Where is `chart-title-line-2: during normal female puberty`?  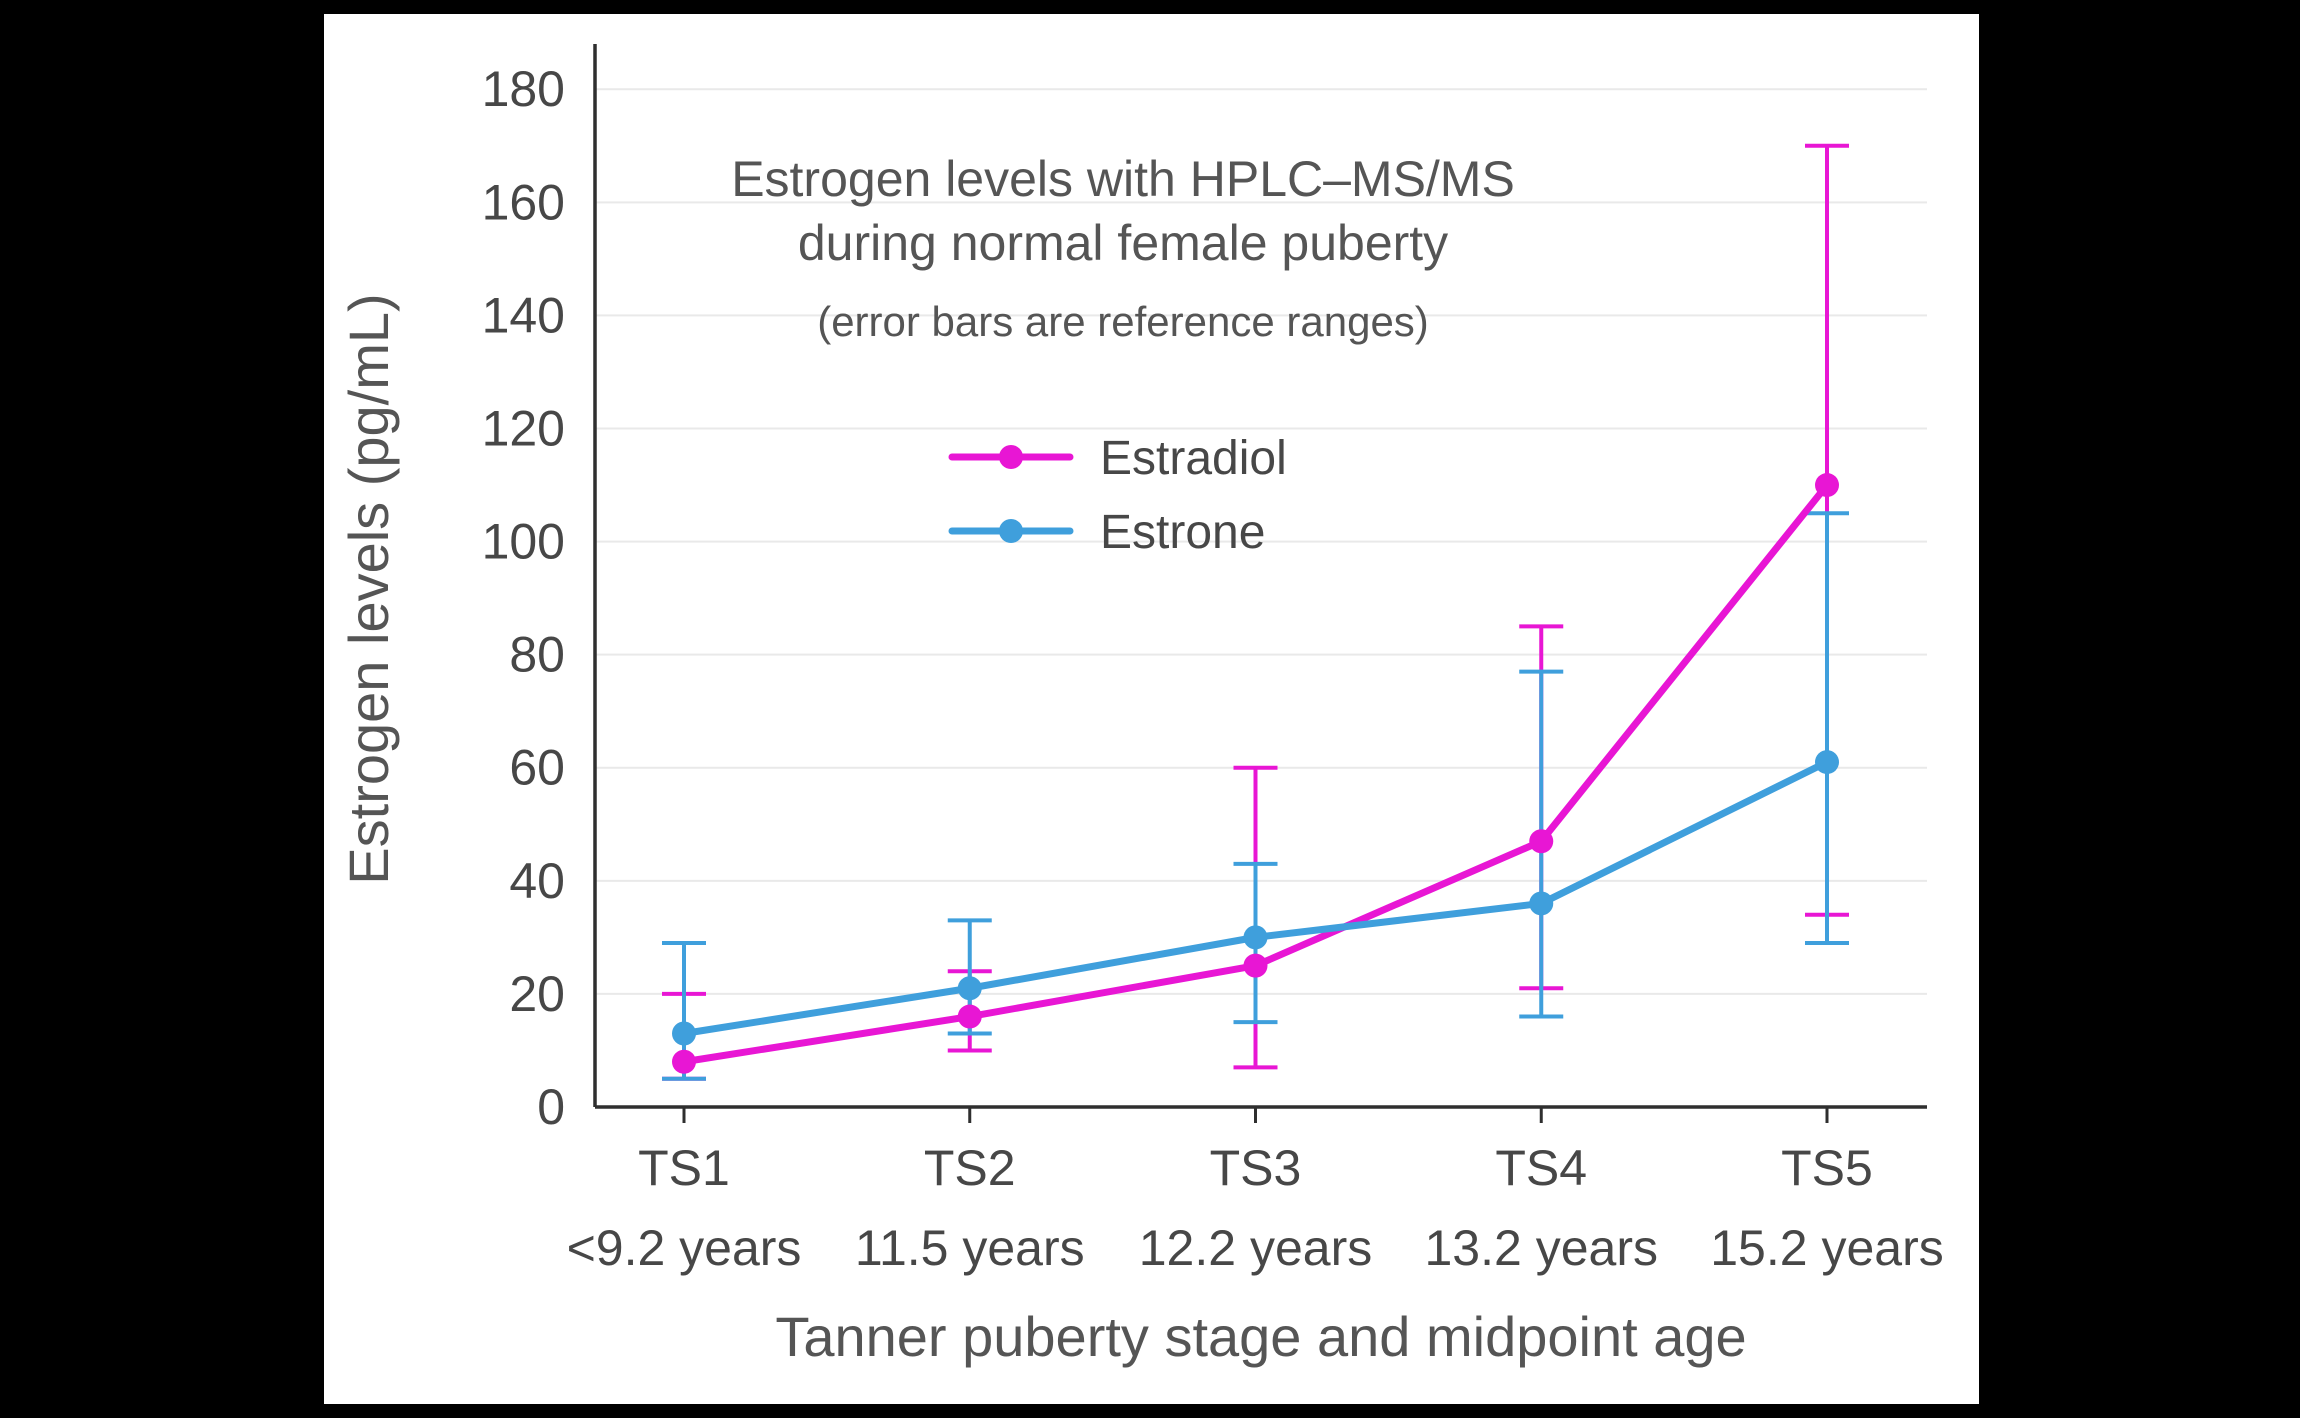
chart-title-line-2: during normal female puberty is located at coordinates (1123, 243).